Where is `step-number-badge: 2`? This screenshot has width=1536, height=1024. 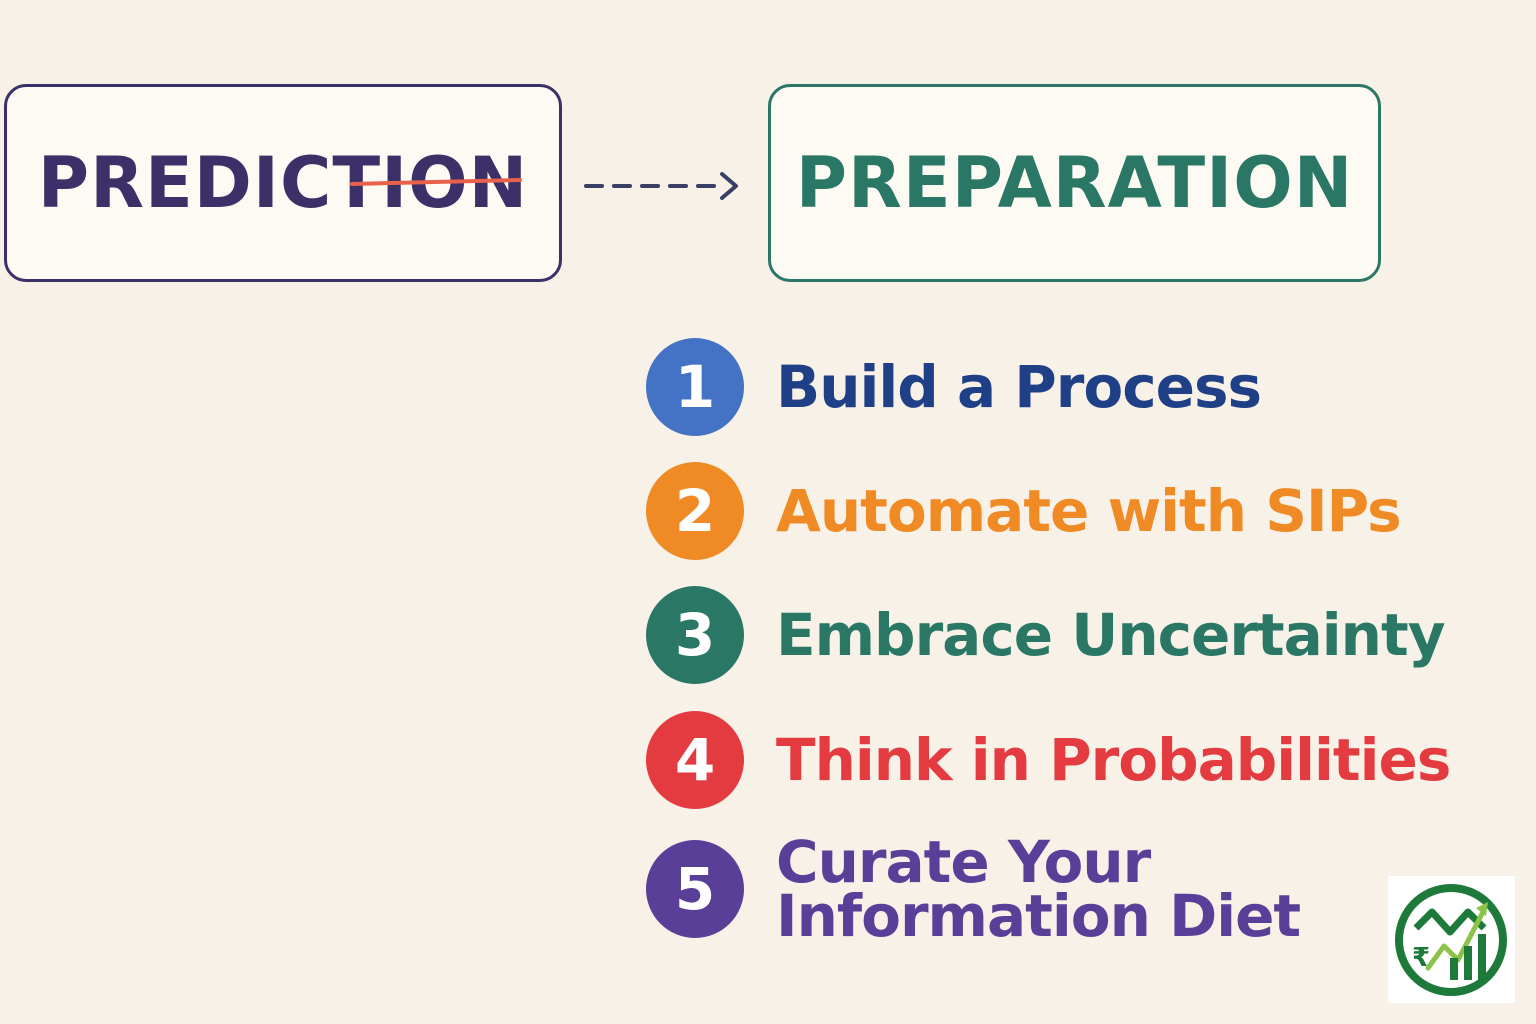
step-number-badge: 2 is located at coordinates (695, 511).